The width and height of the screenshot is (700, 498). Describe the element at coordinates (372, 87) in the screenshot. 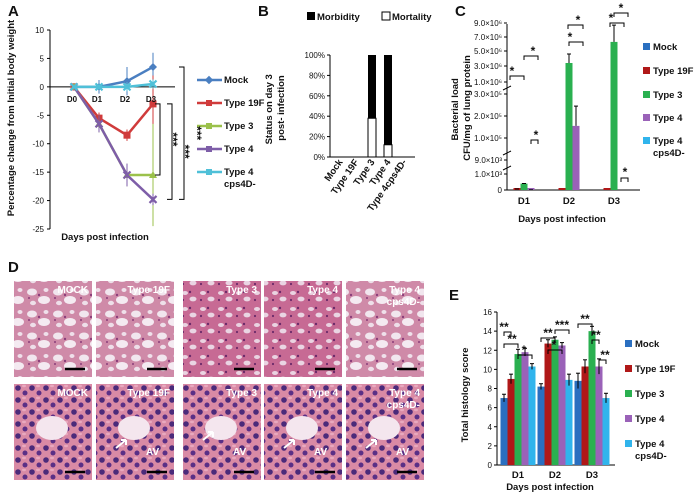

I see `panel-b-bar-morbidity` at that location.